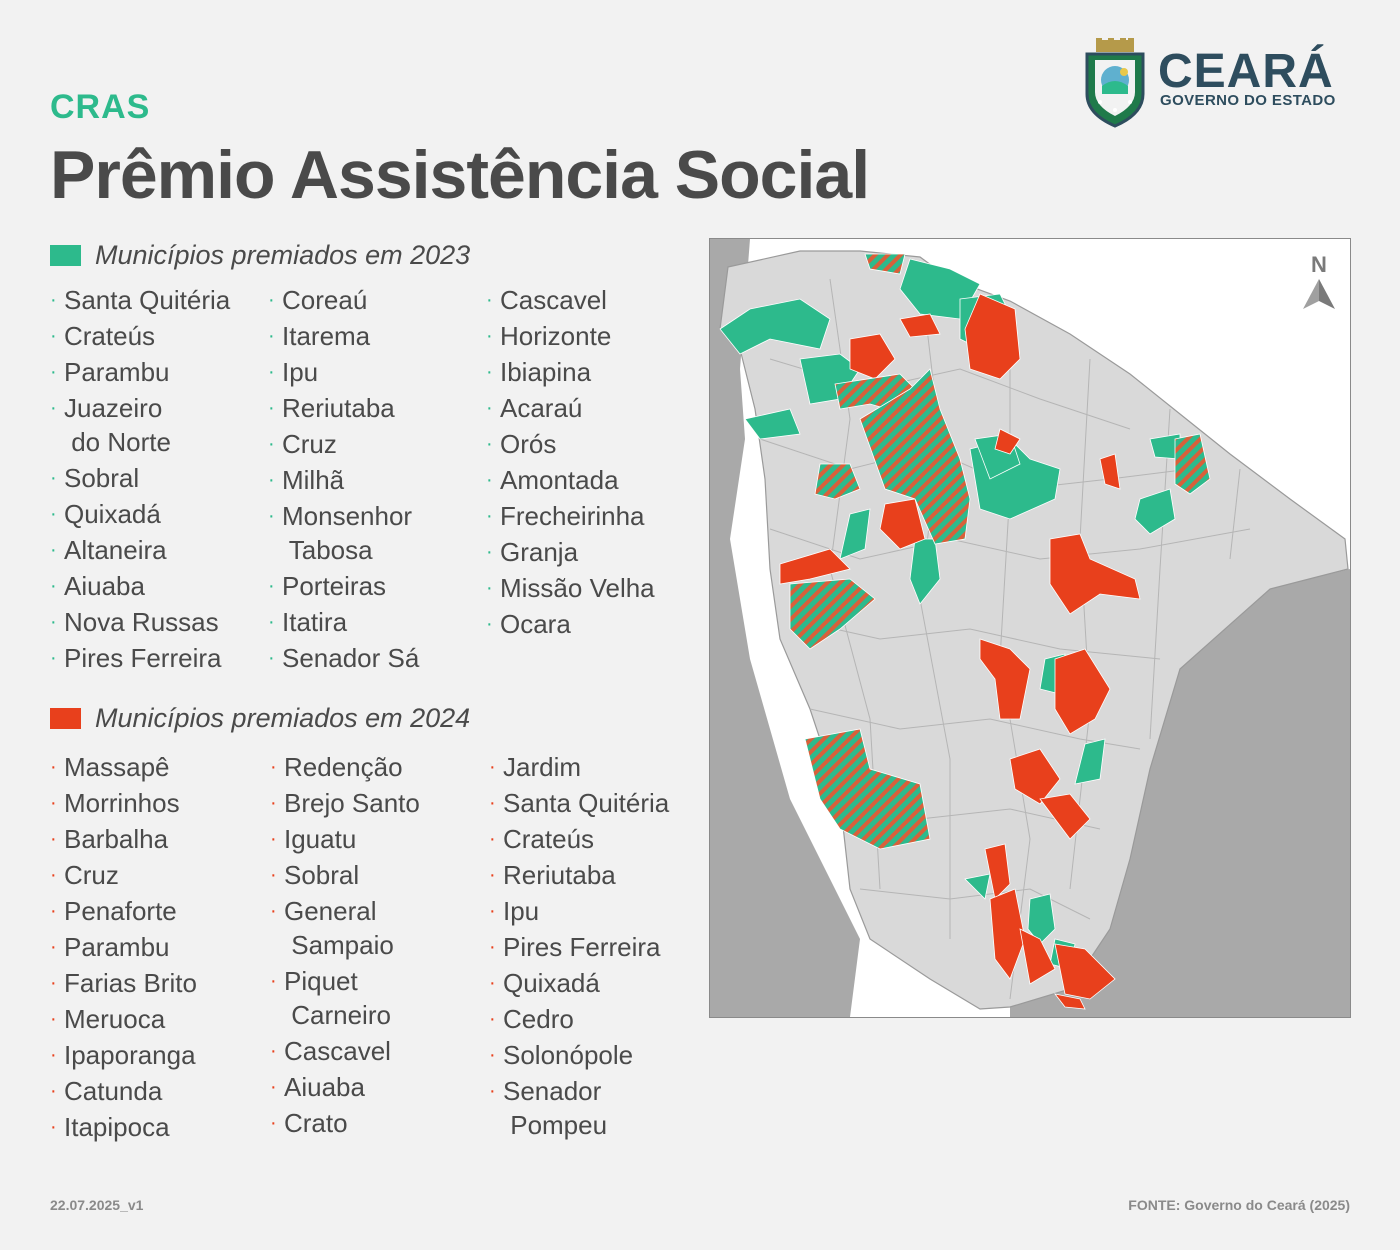 The height and width of the screenshot is (1250, 1400). What do you see at coordinates (375, 372) in the screenshot?
I see `municipality-2023-item: · Ipu` at bounding box center [375, 372].